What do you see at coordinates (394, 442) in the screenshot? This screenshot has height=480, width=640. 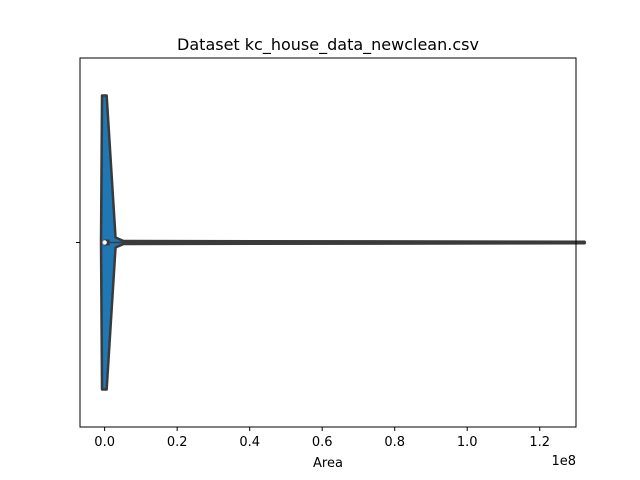 I see `x-tick-label: 0.8` at bounding box center [394, 442].